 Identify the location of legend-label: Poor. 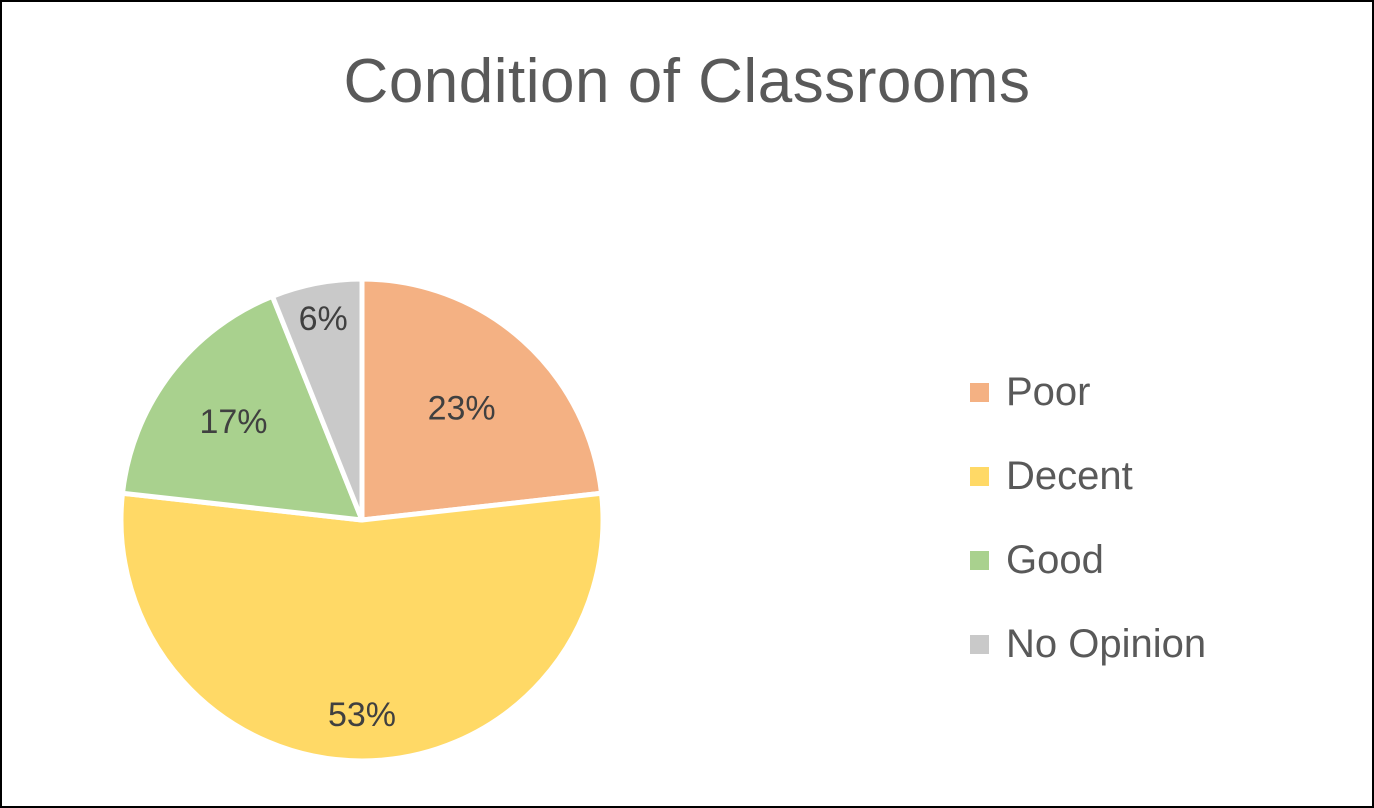
(1048, 391).